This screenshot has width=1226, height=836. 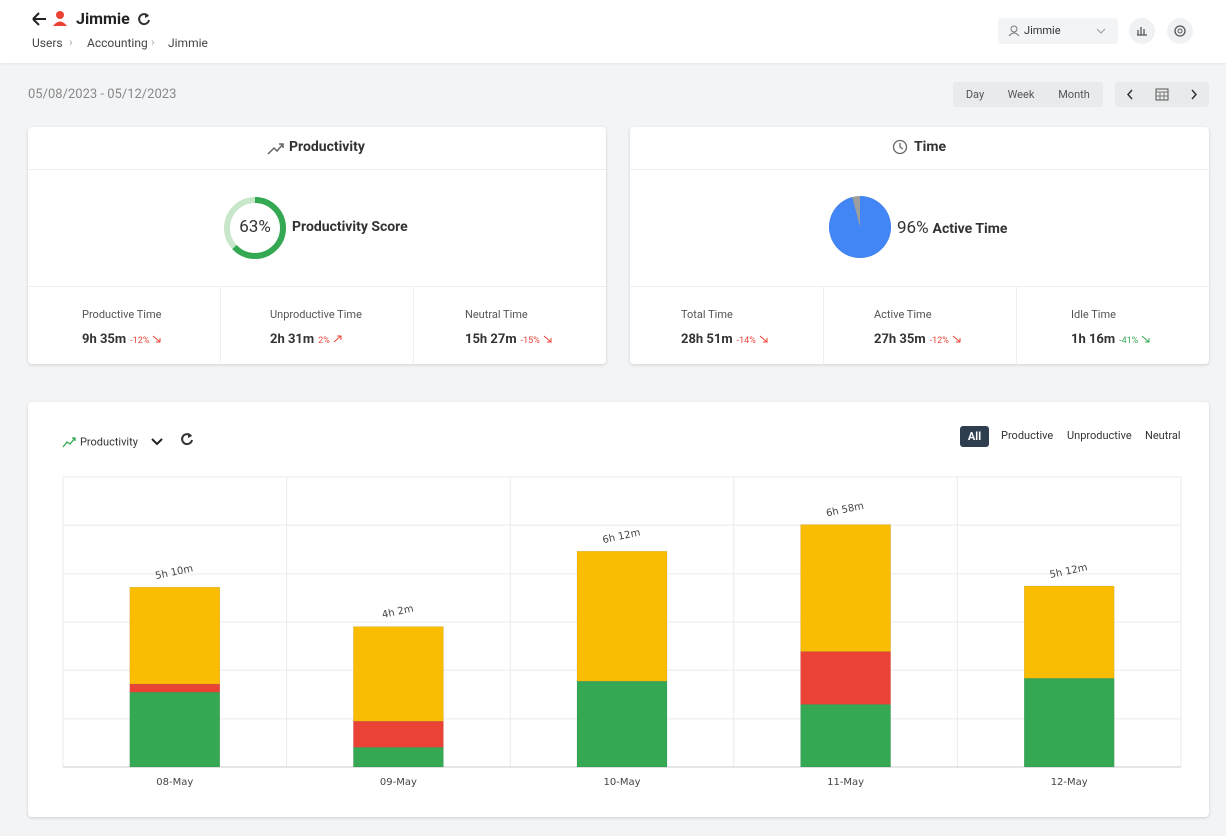 I want to click on bar-total-label: 5h 12m, so click(x=1069, y=571).